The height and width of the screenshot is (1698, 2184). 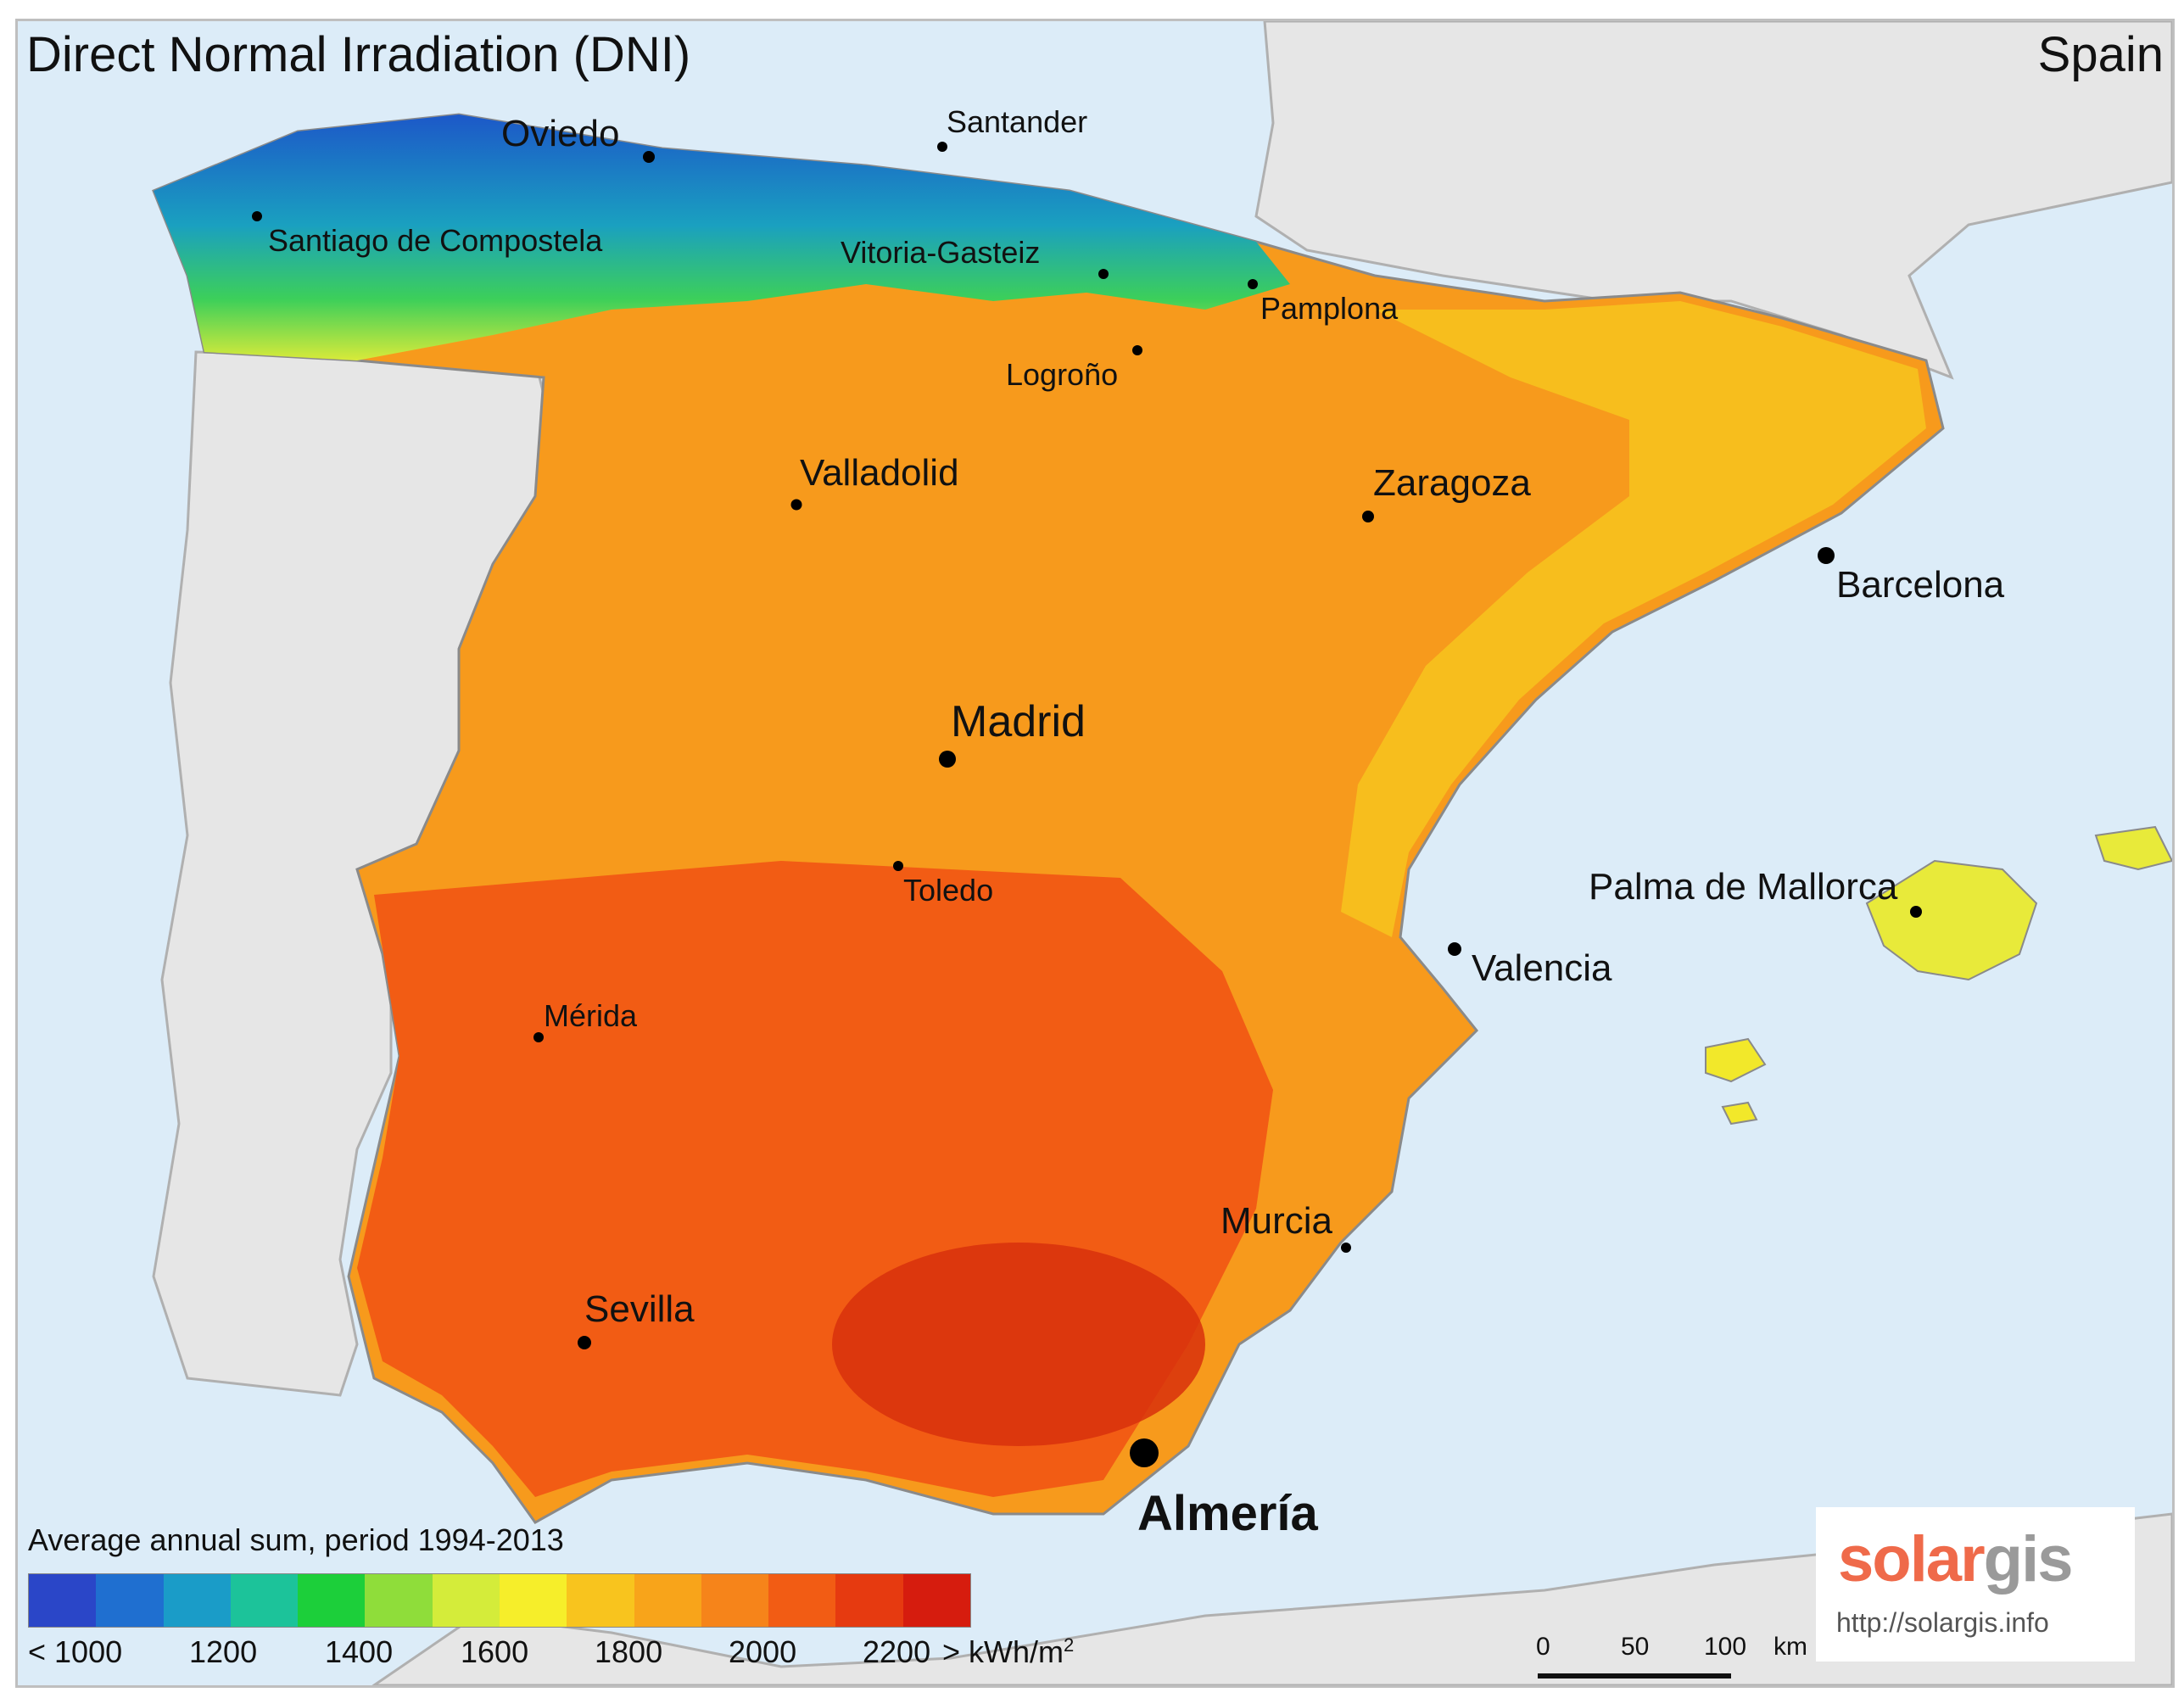 I want to click on city-label-oviedo: Oviedo, so click(x=560, y=133).